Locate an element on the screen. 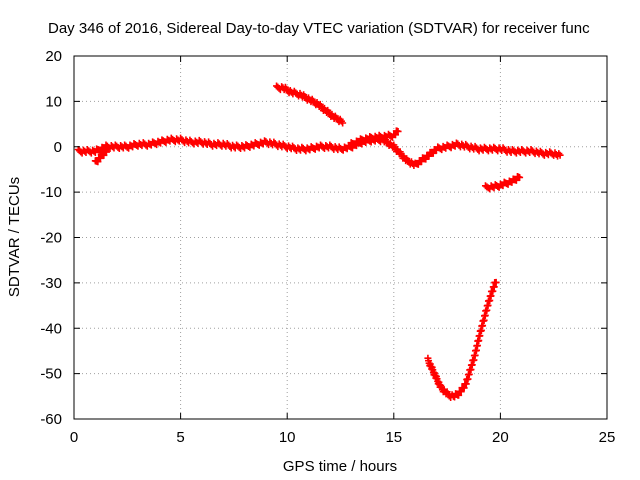 This screenshot has height=480, width=640. series-deep-arc is located at coordinates (462, 340).